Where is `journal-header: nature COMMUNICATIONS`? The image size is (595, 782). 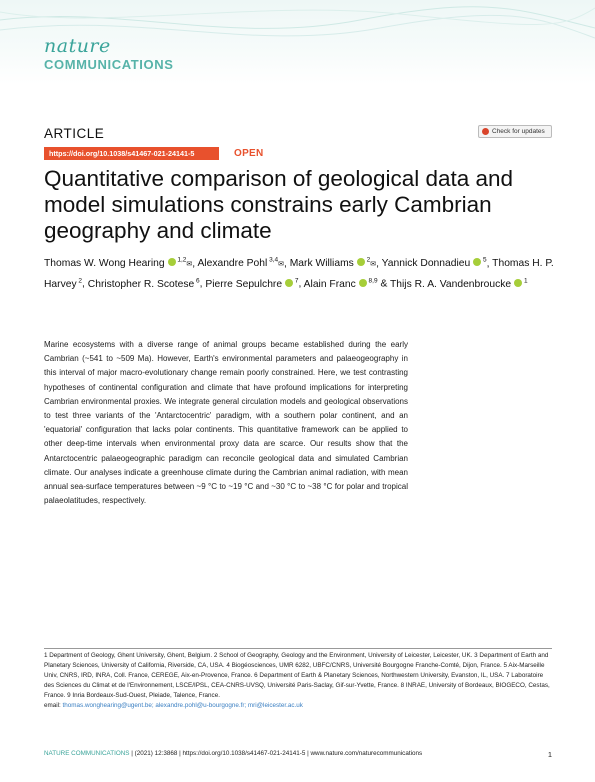
journal-header: nature COMMUNICATIONS is located at coordinates (297, 42).